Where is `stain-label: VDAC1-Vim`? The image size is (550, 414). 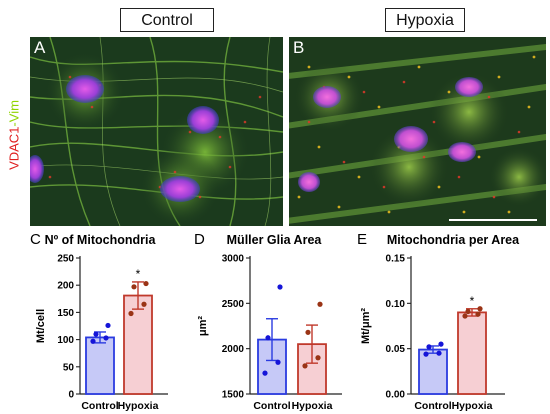 stain-label: VDAC1-Vim is located at coordinates (14, 135).